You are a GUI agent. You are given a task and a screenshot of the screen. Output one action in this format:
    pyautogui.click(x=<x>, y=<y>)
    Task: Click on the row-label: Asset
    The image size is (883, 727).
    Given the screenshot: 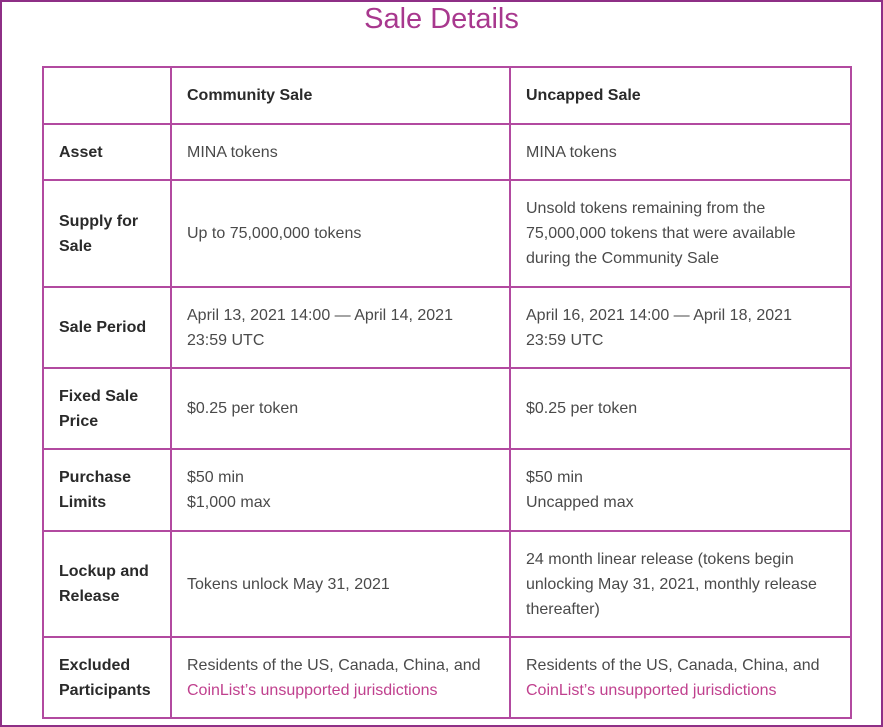 What is the action you would take?
    pyautogui.click(x=107, y=152)
    